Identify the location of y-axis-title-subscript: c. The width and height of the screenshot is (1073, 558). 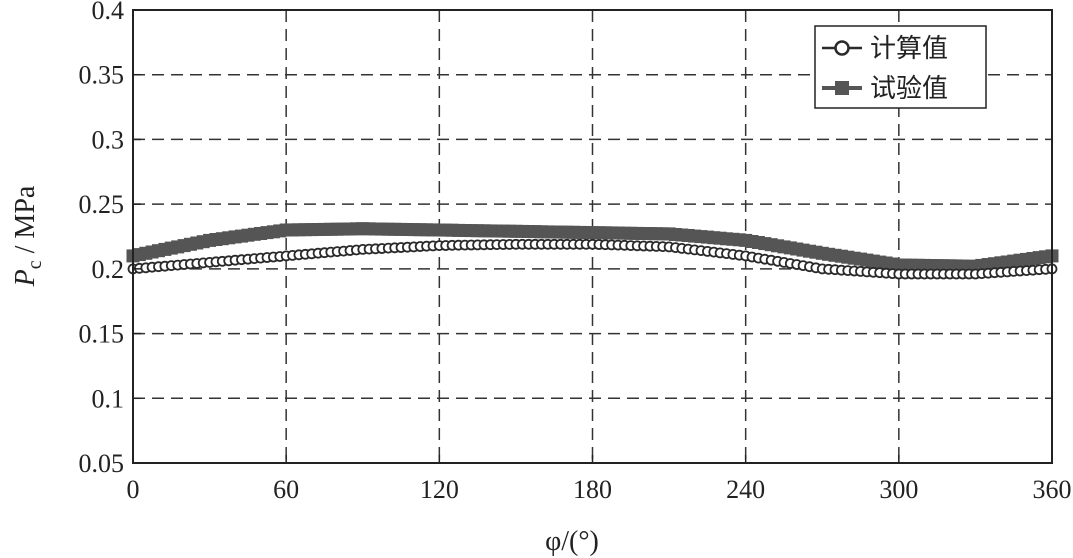
(35, 264).